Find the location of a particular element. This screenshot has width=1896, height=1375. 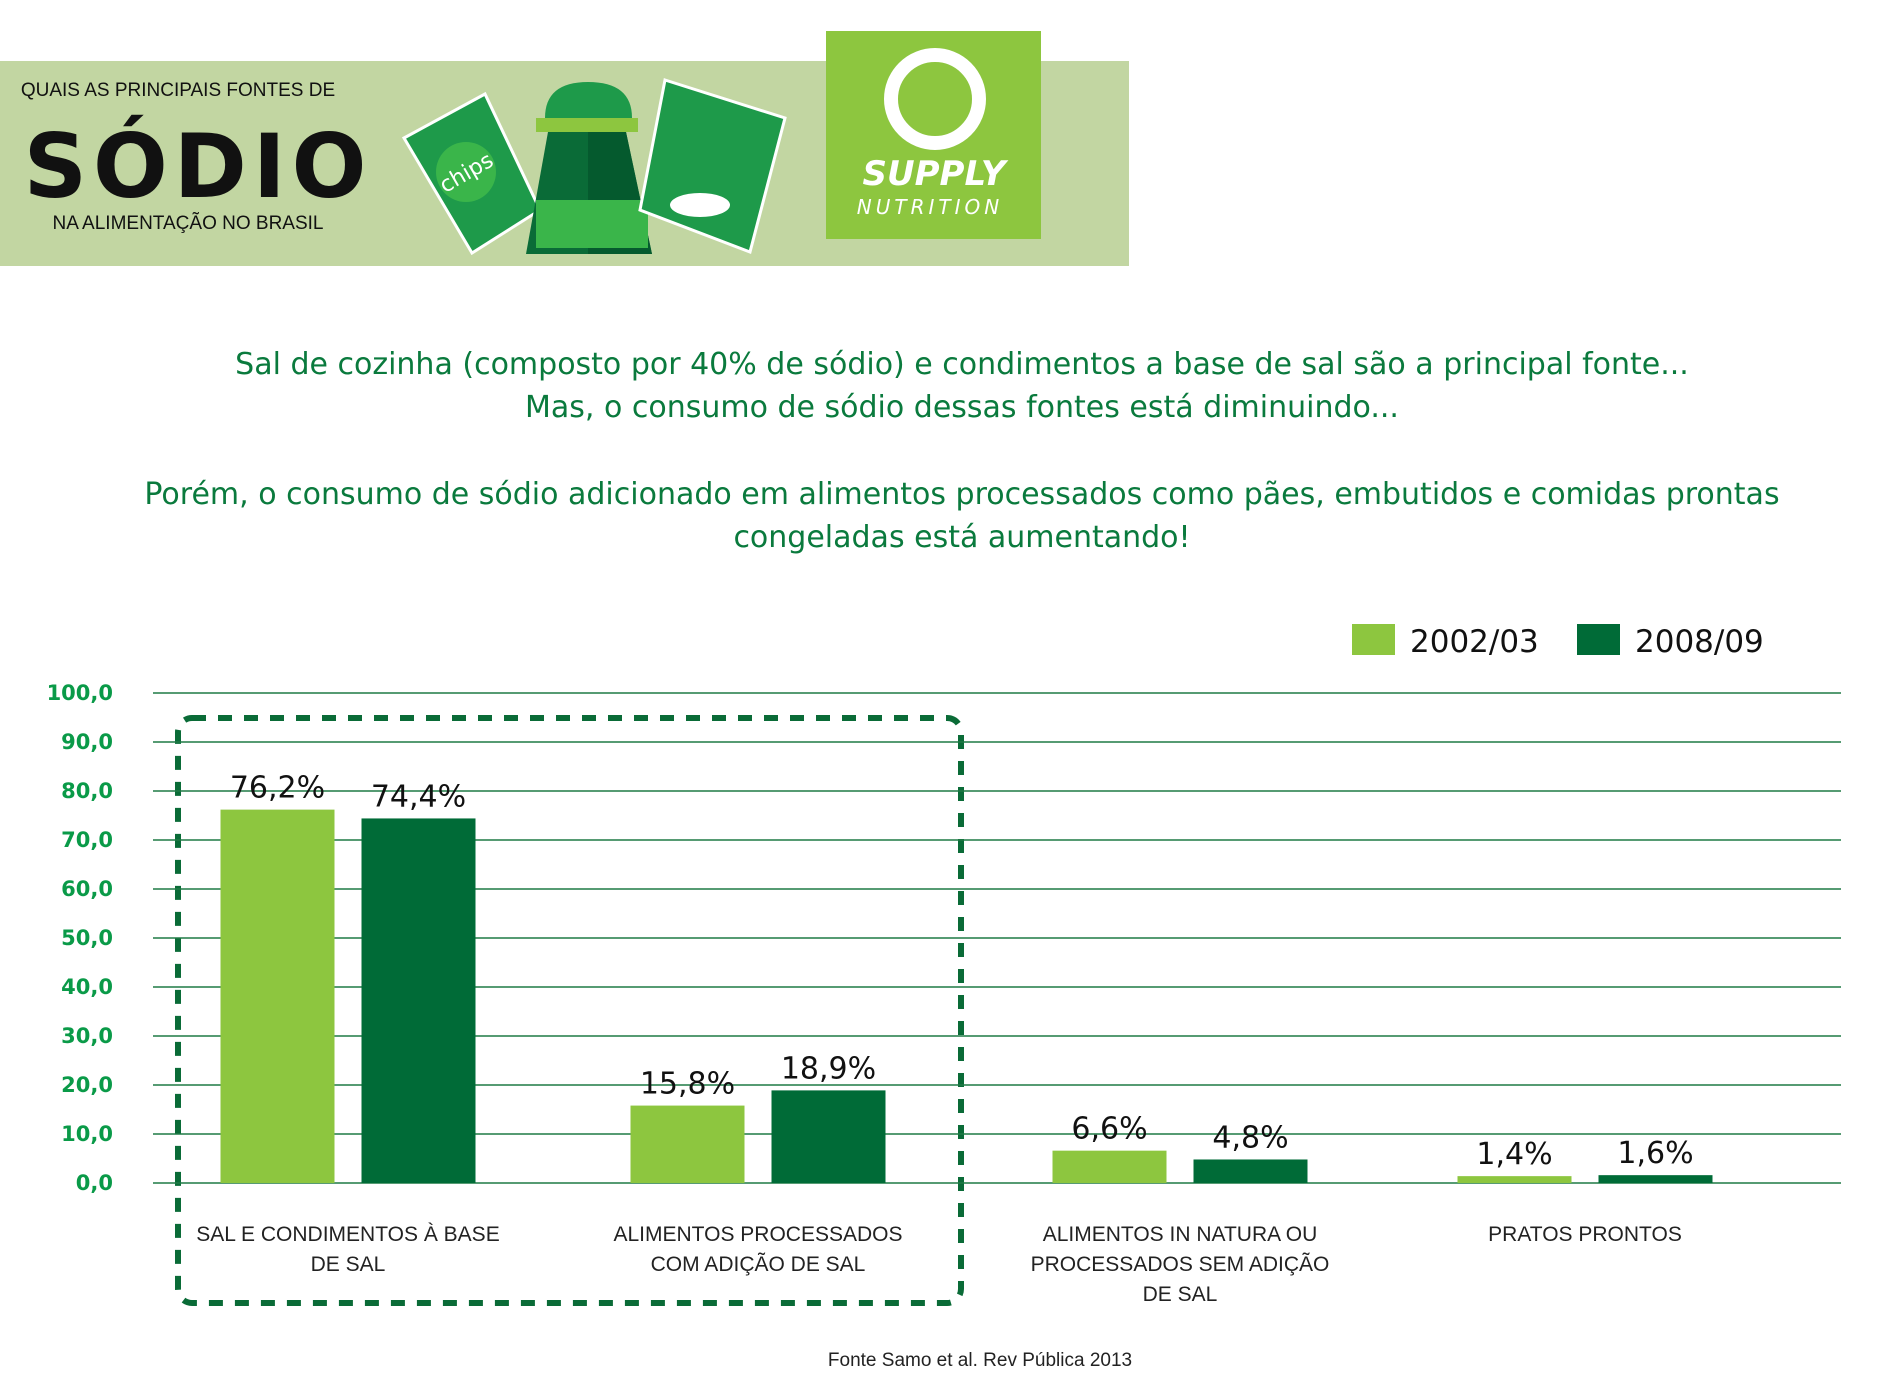

legend-label: 2008/09 is located at coordinates (1699, 642).